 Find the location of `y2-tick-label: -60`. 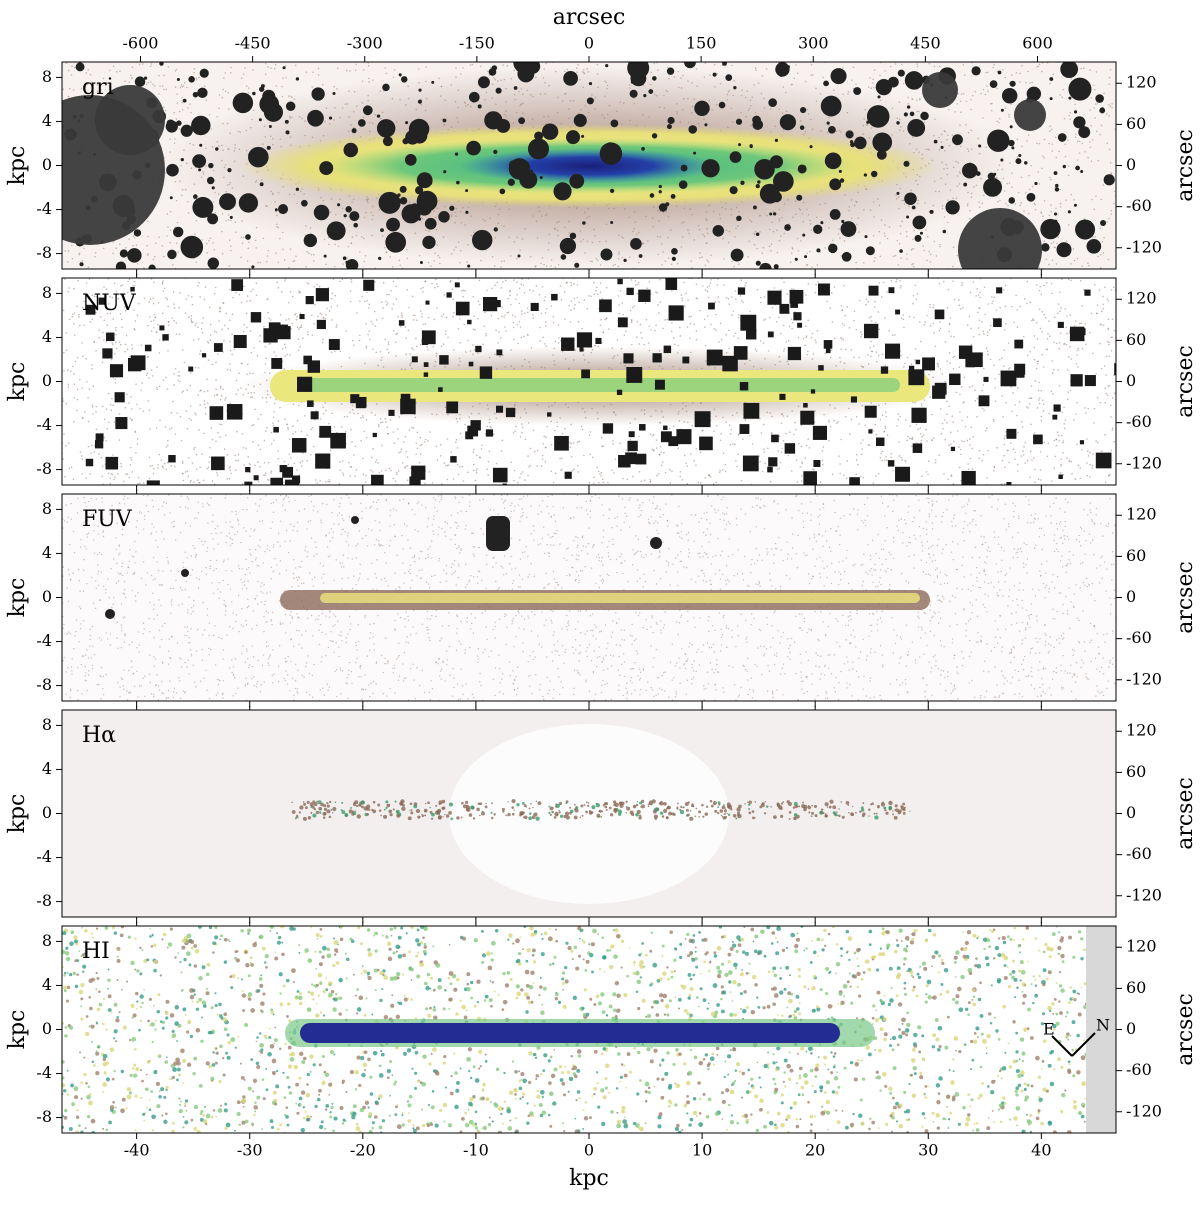

y2-tick-label: -60 is located at coordinates (1139, 205).